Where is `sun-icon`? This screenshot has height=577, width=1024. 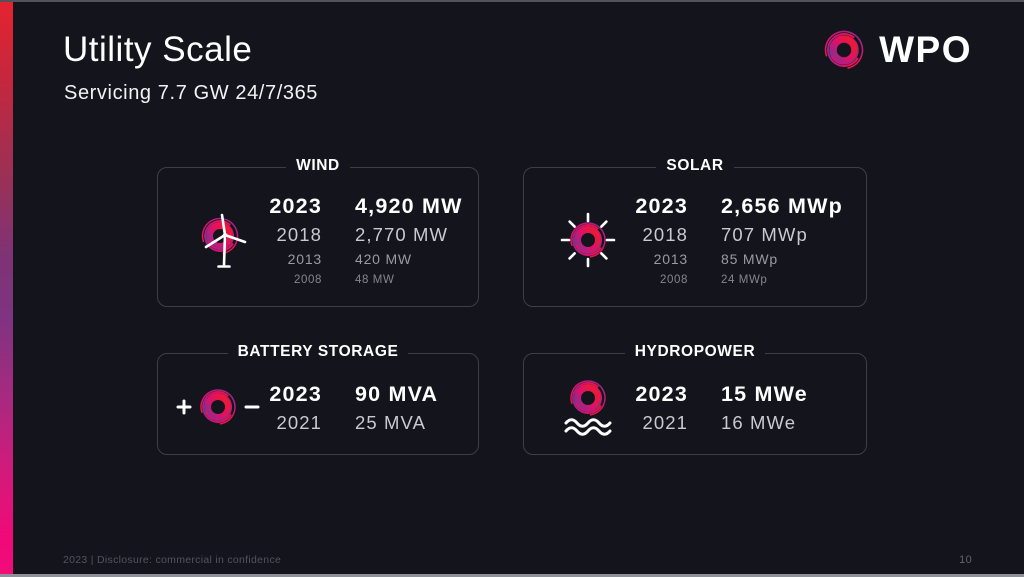
sun-icon is located at coordinates (588, 240).